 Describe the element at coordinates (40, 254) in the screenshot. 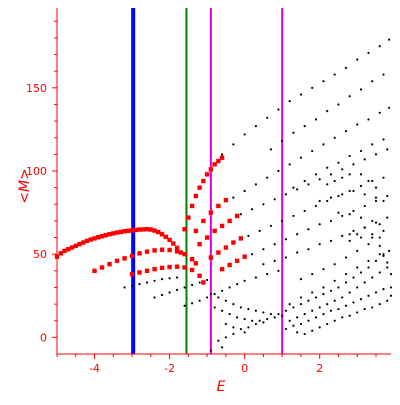

I see `y-tick-label: 50` at that location.